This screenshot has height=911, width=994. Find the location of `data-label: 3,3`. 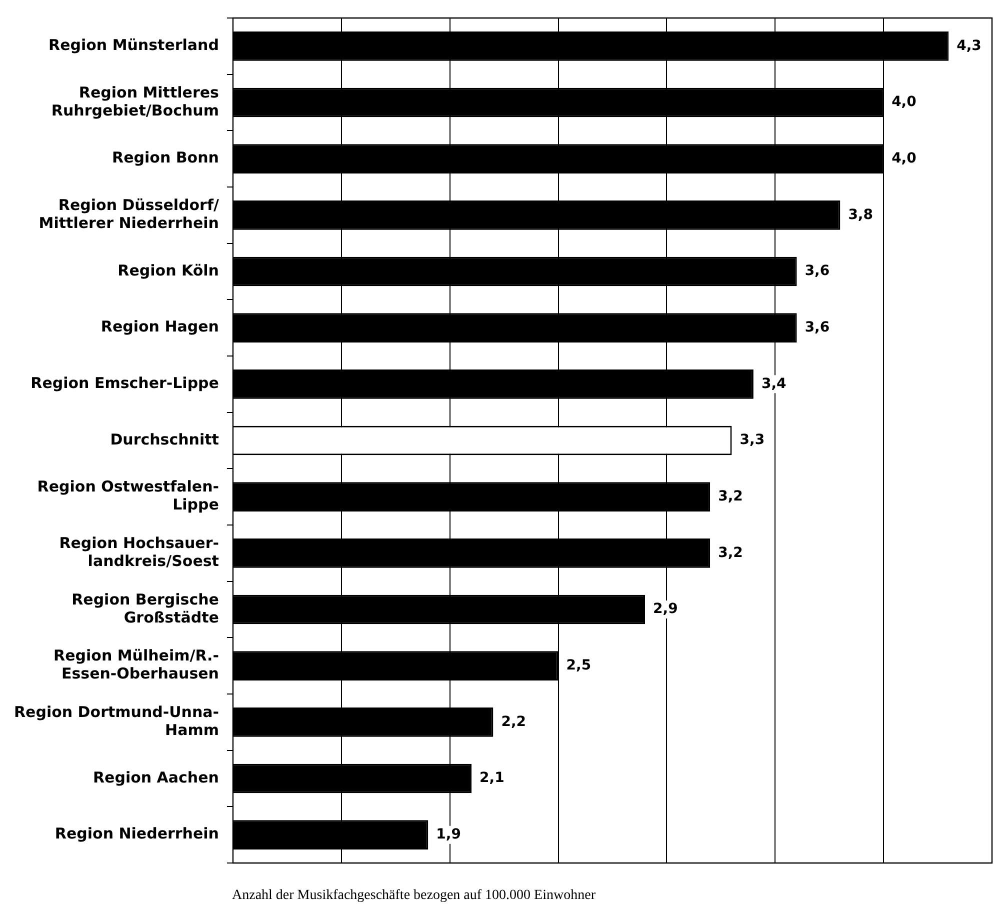

data-label: 3,3 is located at coordinates (752, 440).